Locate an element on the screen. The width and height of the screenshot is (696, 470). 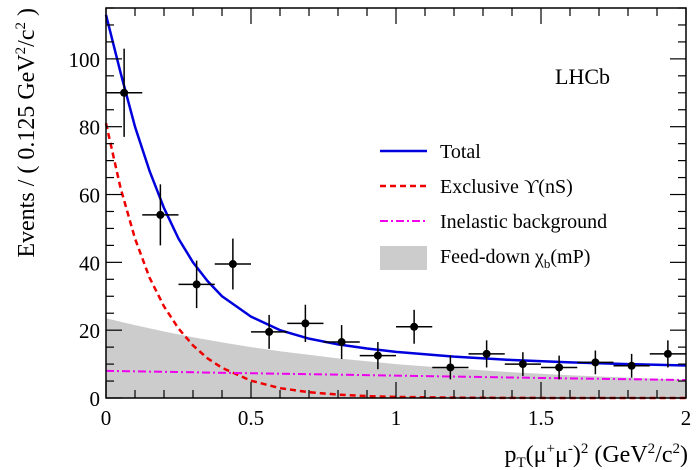
y-tick-label: 100 is located at coordinates (85, 60).